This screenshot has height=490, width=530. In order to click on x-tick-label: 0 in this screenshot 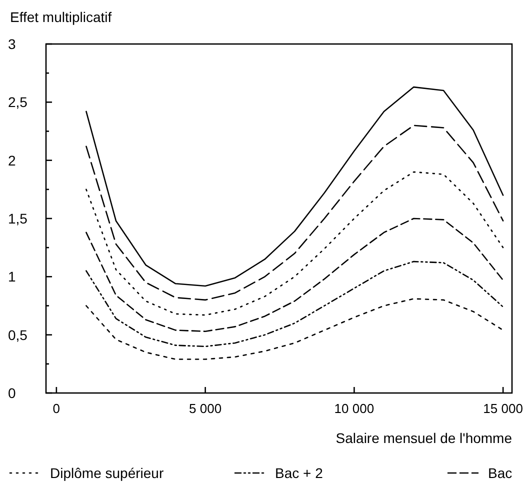, I will do `click(56, 408)`.